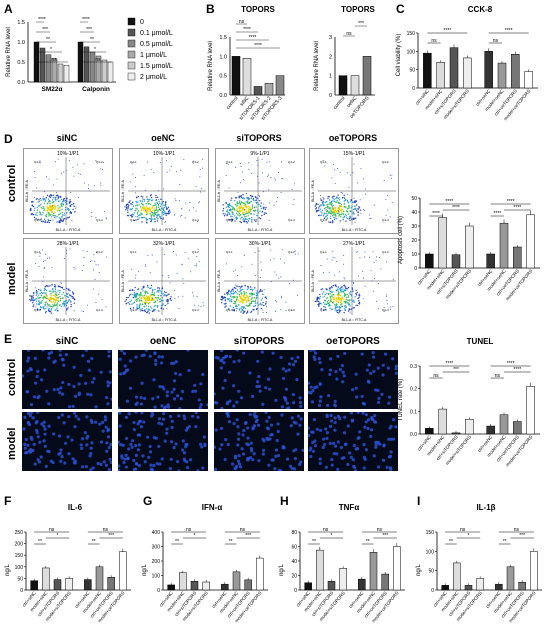 The image size is (550, 628). What do you see at coordinates (353, 341) in the screenshot?
I see `column-title: oeTOPORS` at bounding box center [353, 341].